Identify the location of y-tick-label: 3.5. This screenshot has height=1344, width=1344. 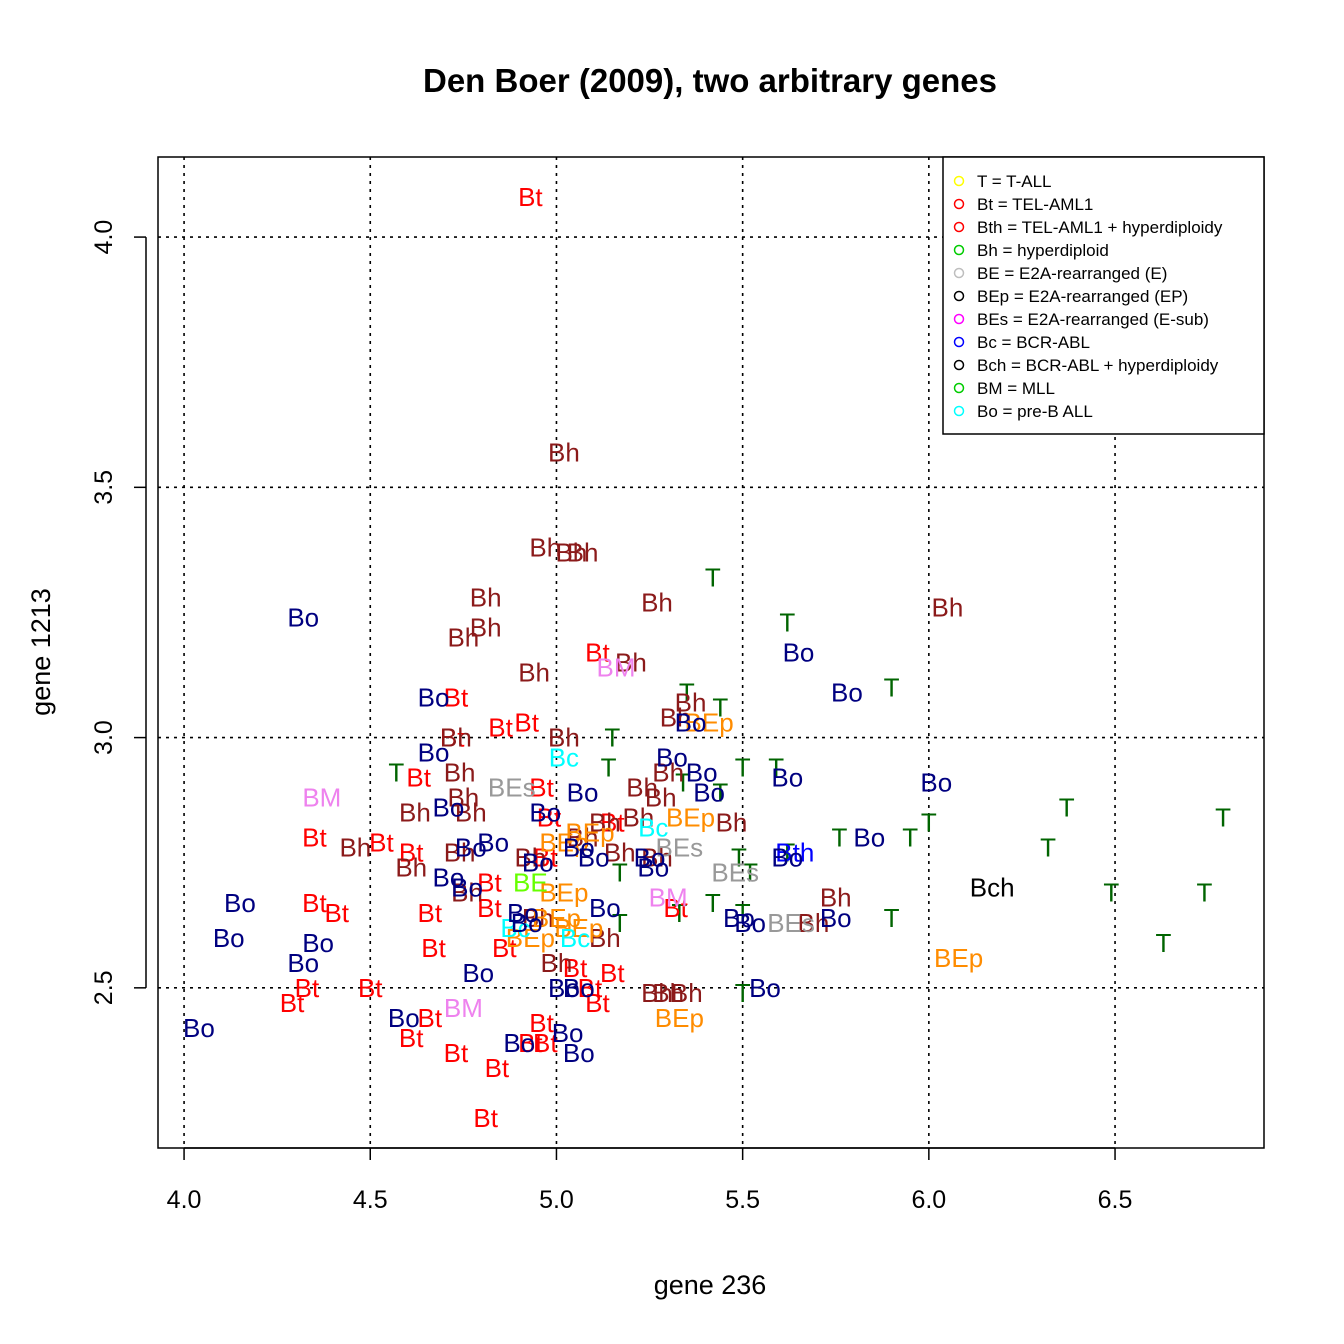
(104, 487).